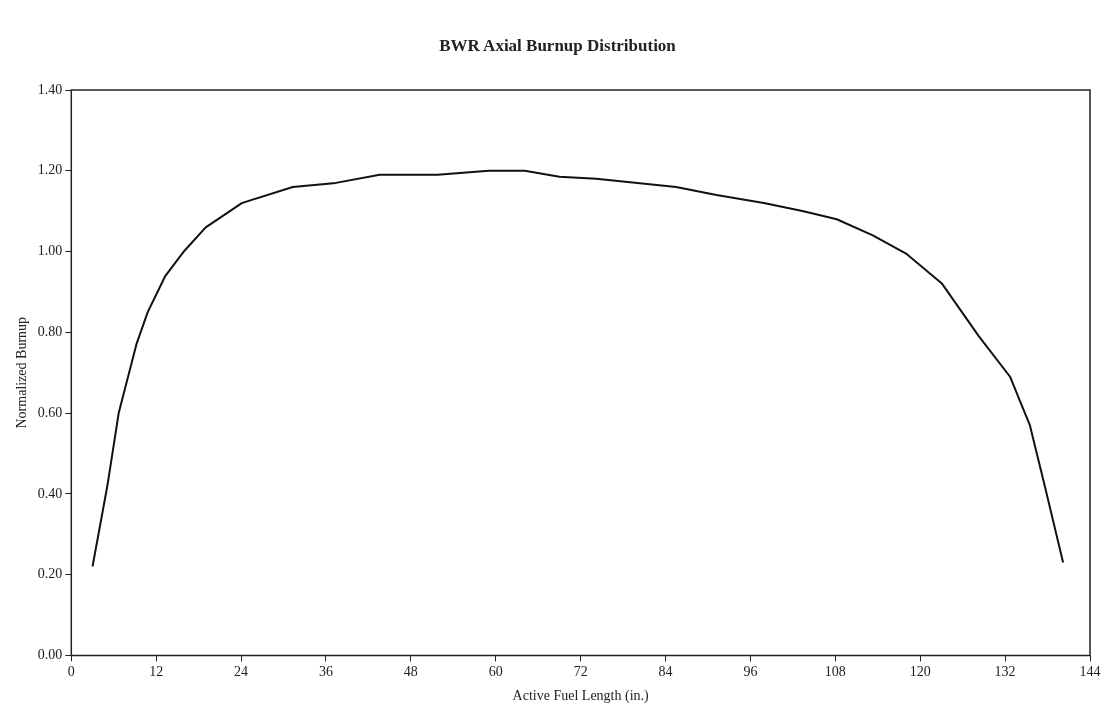 This screenshot has height=717, width=1115. I want to click on x-tick-label: 108, so click(835, 672).